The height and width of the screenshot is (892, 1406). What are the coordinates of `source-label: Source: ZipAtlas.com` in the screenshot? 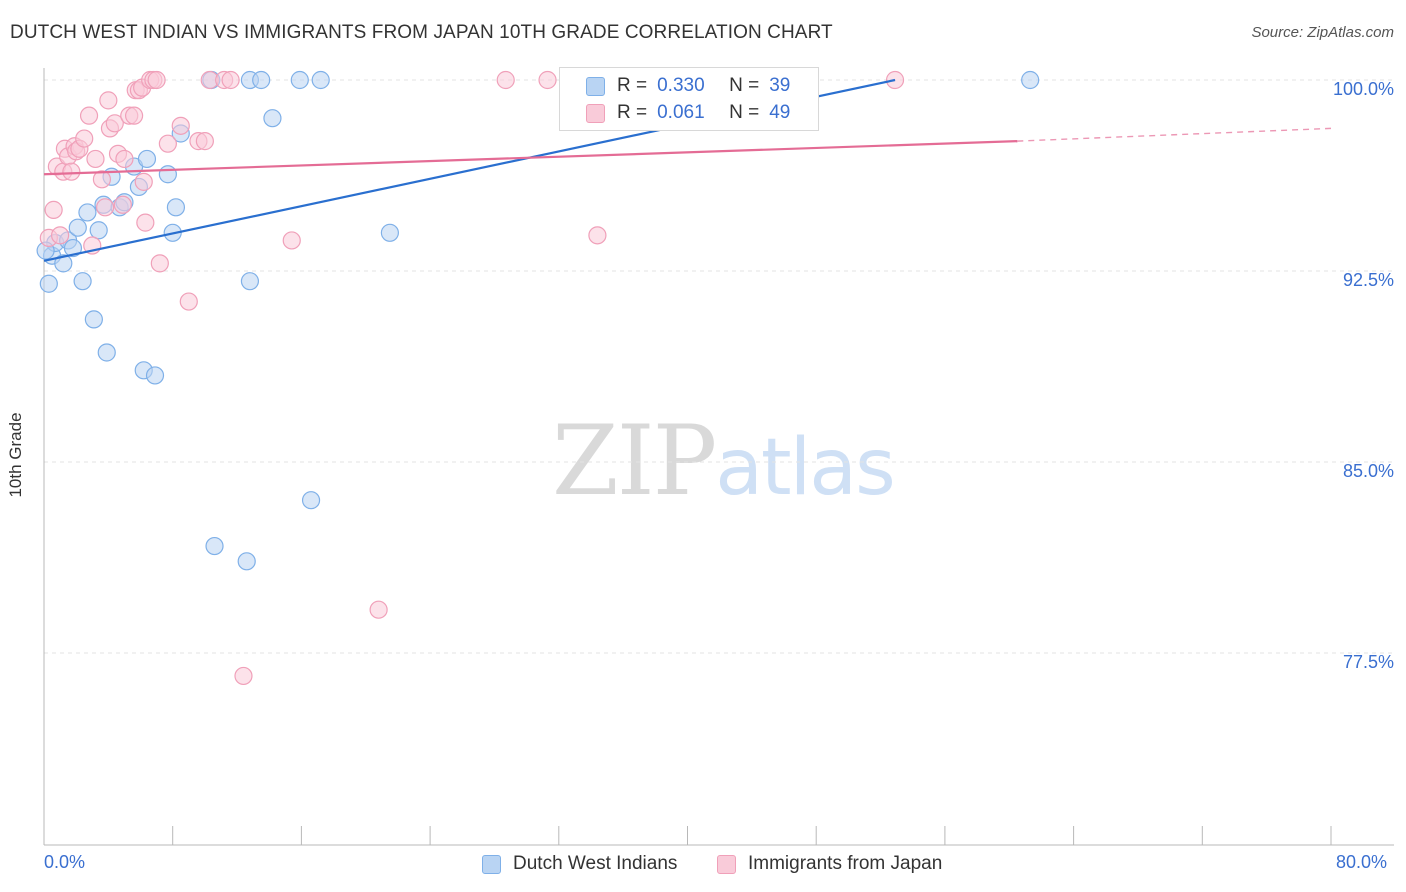 It's located at (1322, 32).